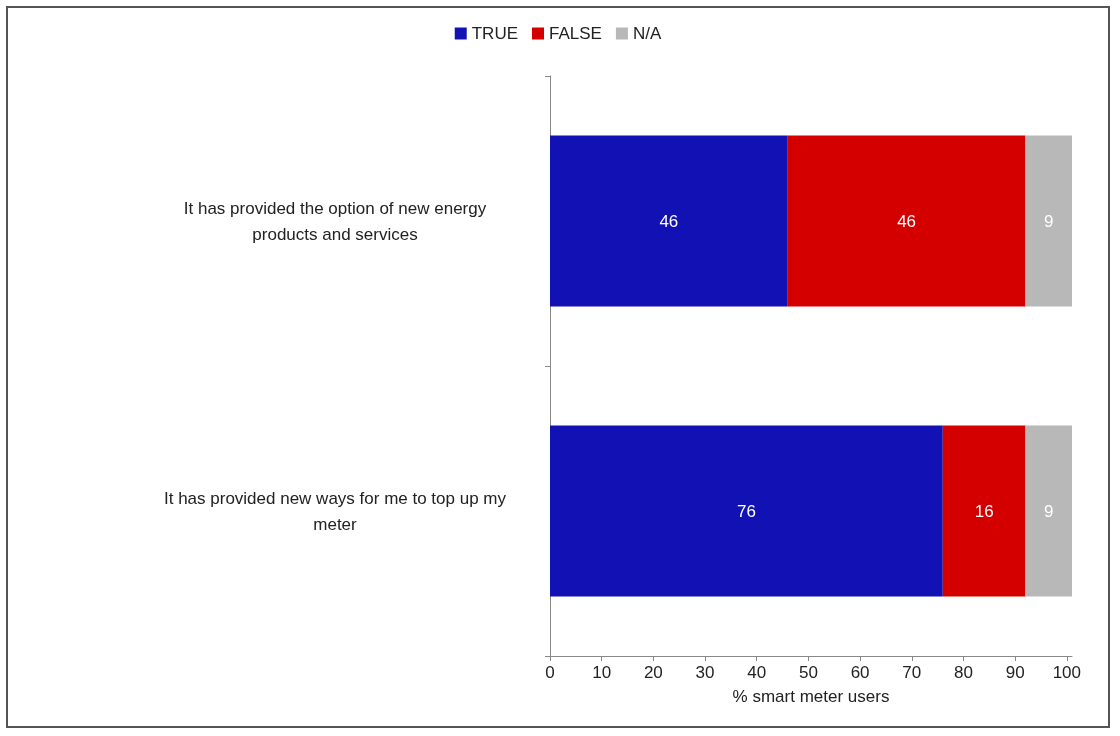  What do you see at coordinates (811, 696) in the screenshot?
I see `x-axis-title: % smart meter users` at bounding box center [811, 696].